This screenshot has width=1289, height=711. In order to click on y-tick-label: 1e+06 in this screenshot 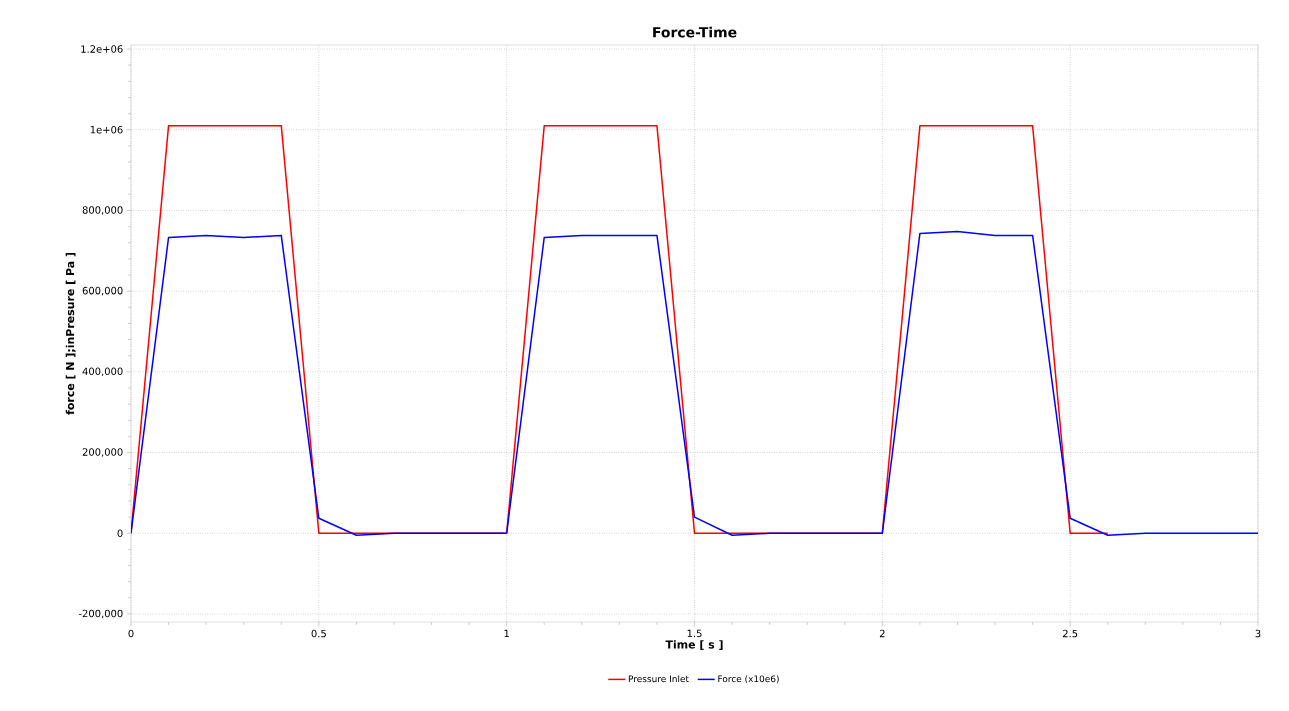, I will do `click(106, 129)`.